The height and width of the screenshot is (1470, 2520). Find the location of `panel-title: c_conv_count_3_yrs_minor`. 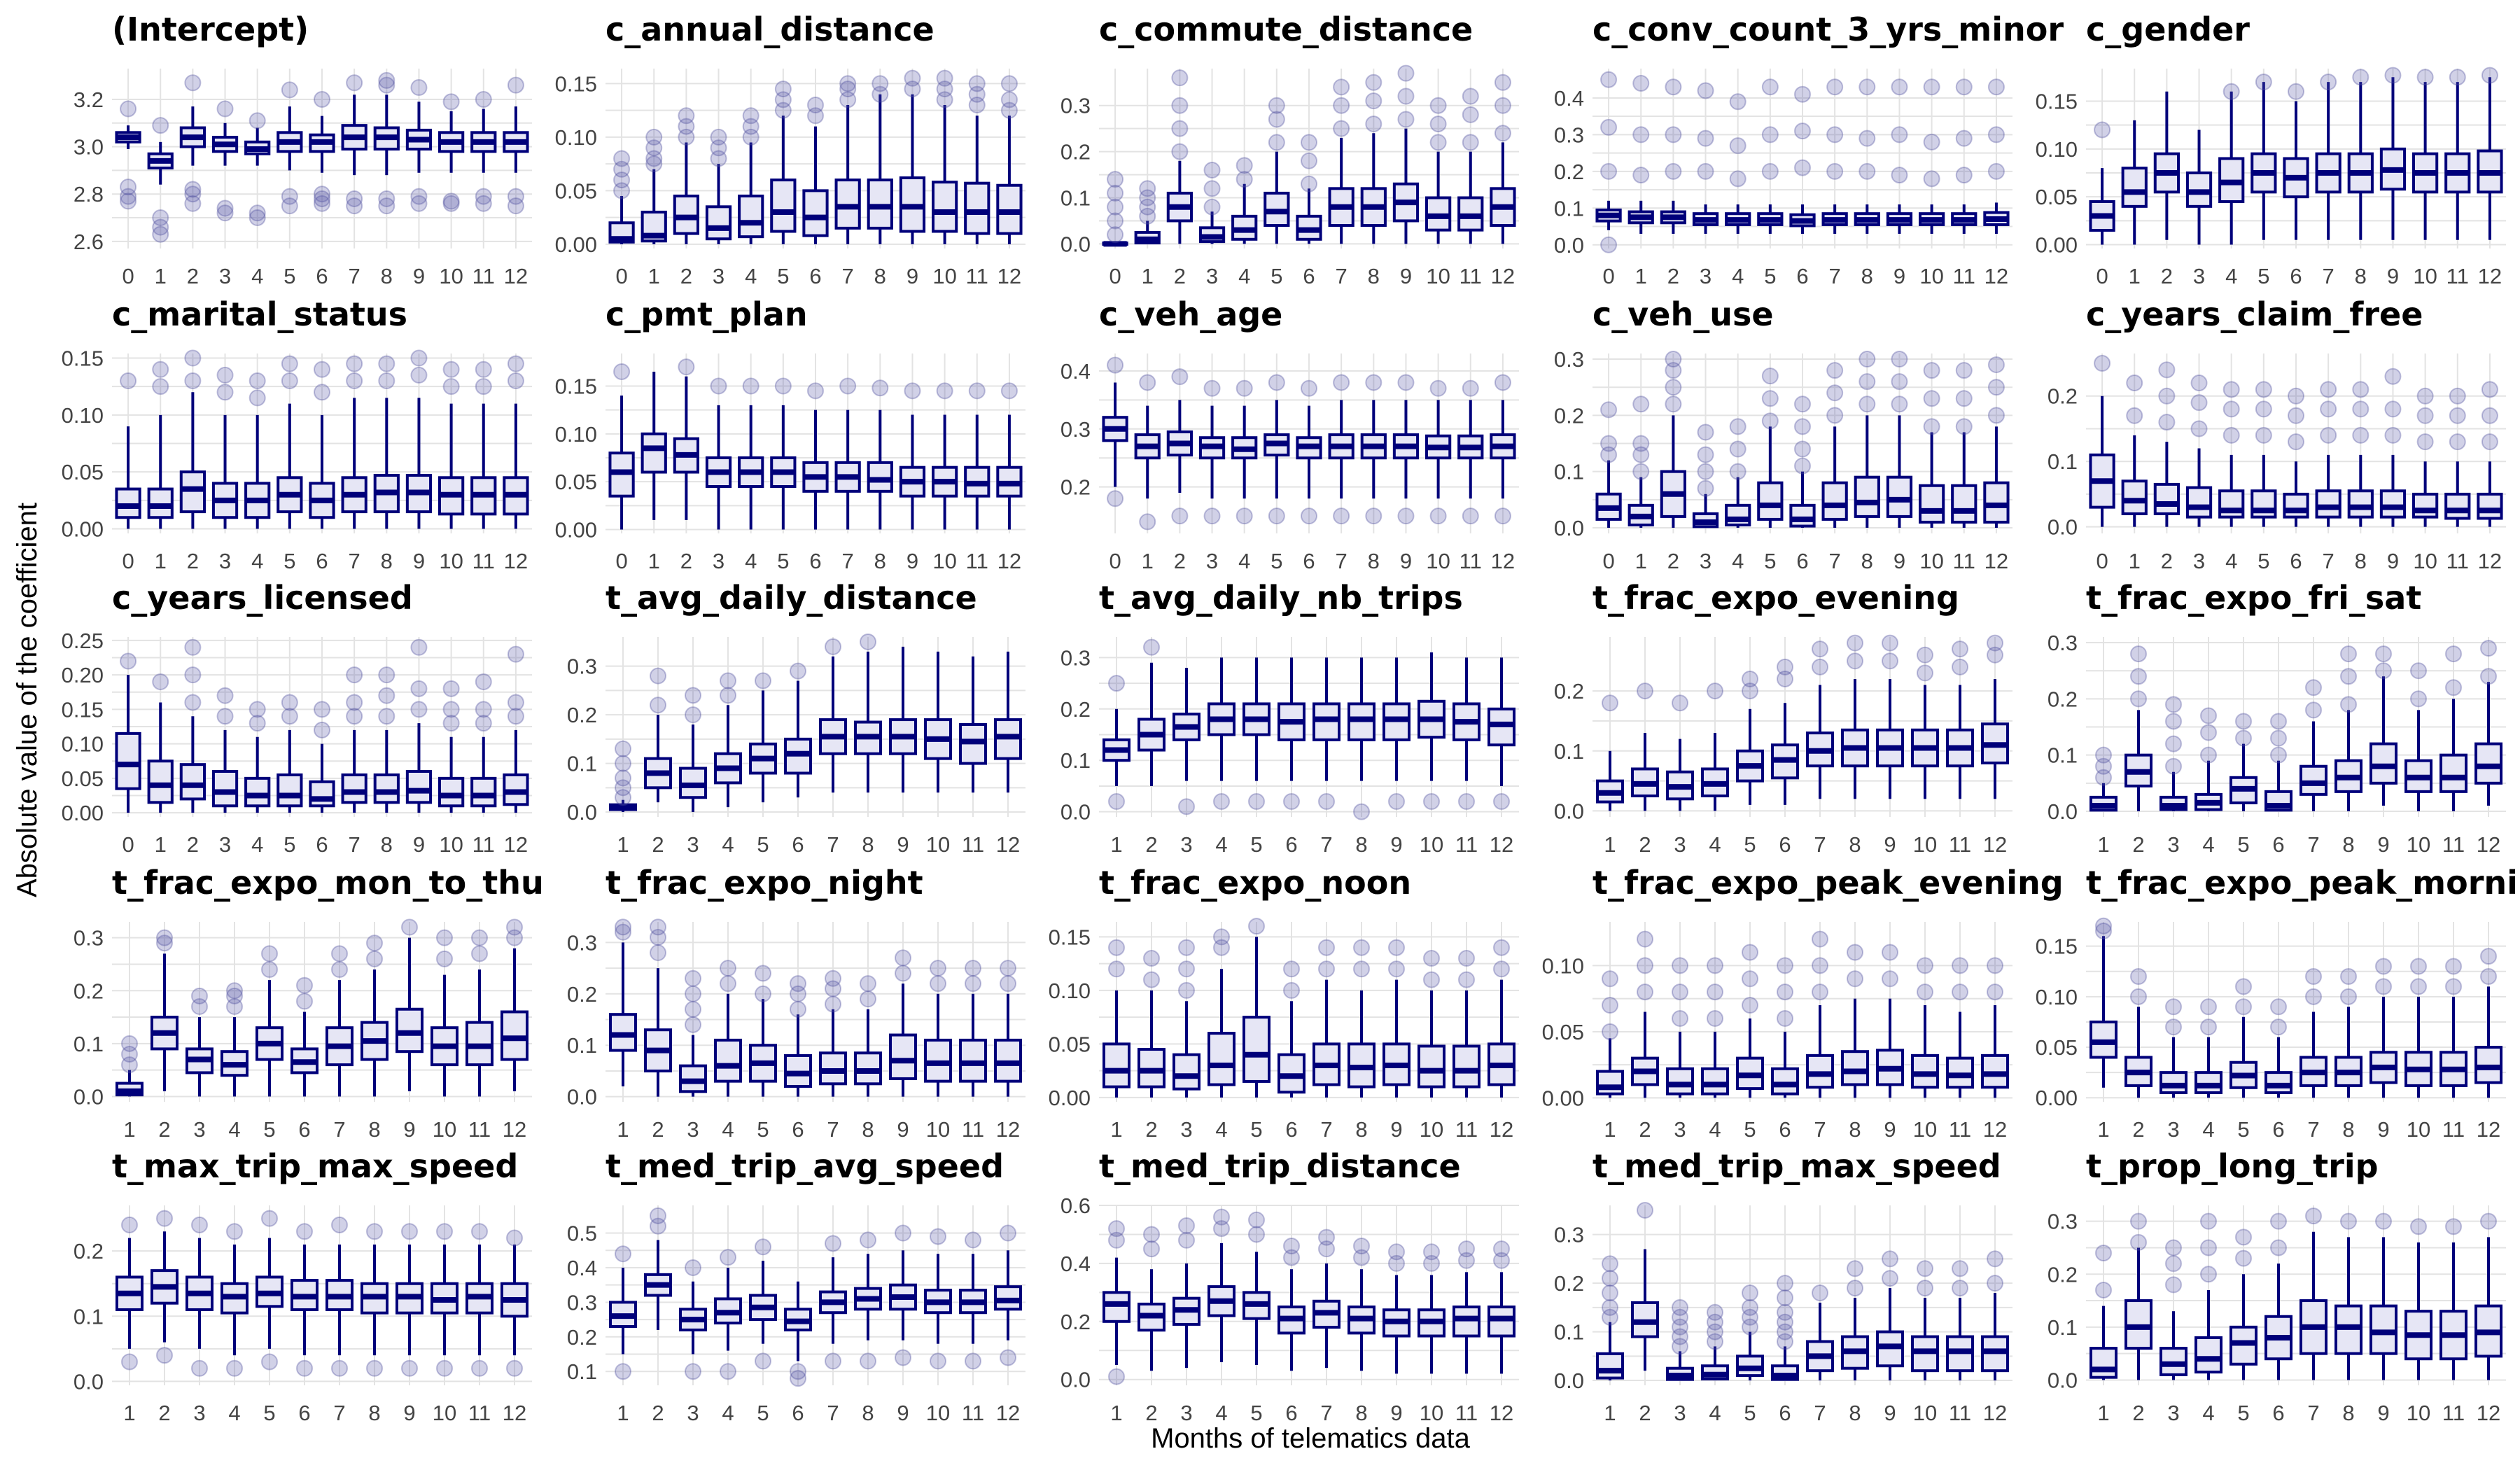

panel-title: c_conv_count_3_yrs_minor is located at coordinates (1828, 29).